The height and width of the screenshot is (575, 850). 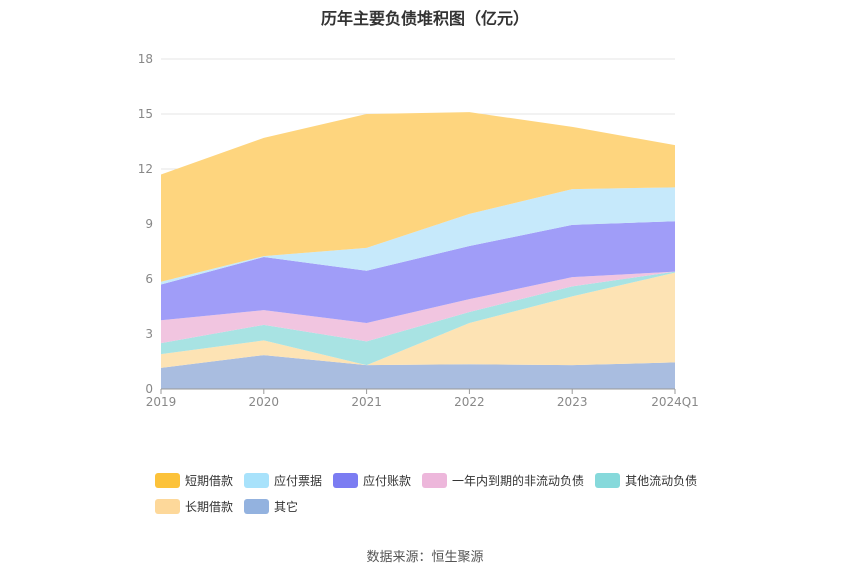 I want to click on y-tick-label: 0, so click(x=149, y=389).